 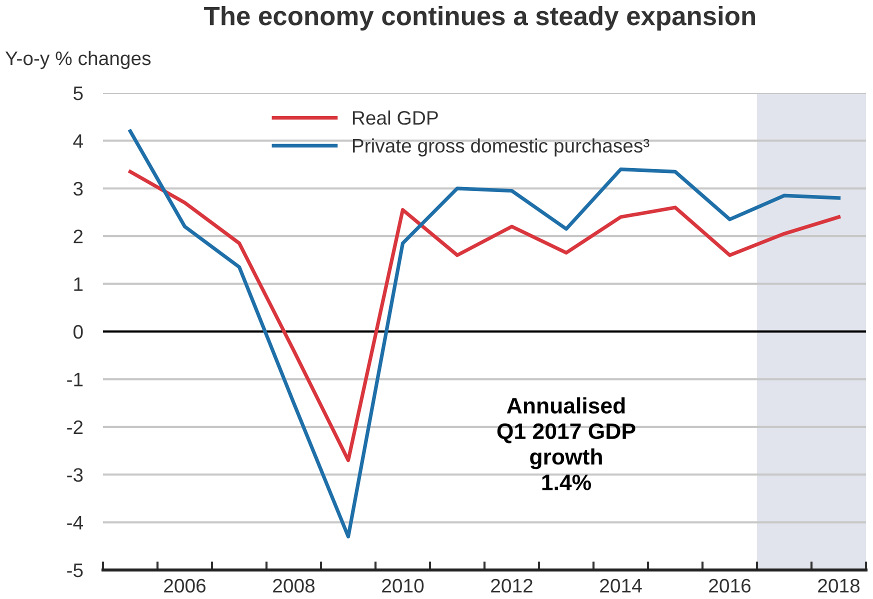 What do you see at coordinates (501, 147) in the screenshot?
I see `legend-label: Private gross domestic purchases³` at bounding box center [501, 147].